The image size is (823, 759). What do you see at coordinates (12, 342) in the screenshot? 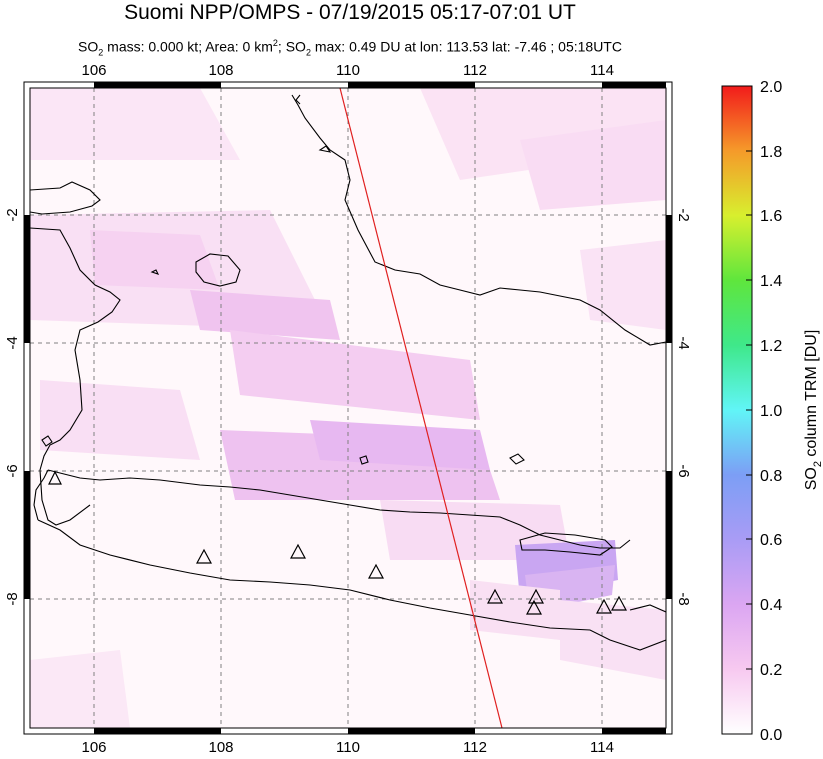
I see `lat-tick-left: -4` at bounding box center [12, 342].